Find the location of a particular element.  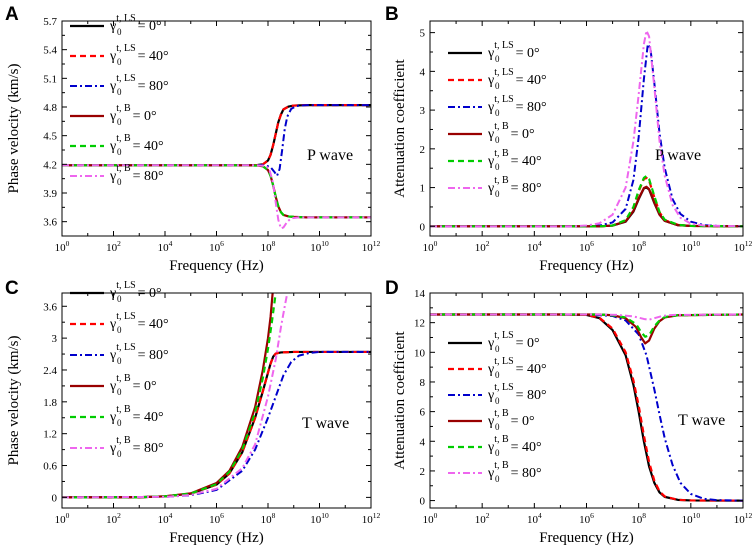

y-tick-label: 6 is located at coordinates (423, 413).